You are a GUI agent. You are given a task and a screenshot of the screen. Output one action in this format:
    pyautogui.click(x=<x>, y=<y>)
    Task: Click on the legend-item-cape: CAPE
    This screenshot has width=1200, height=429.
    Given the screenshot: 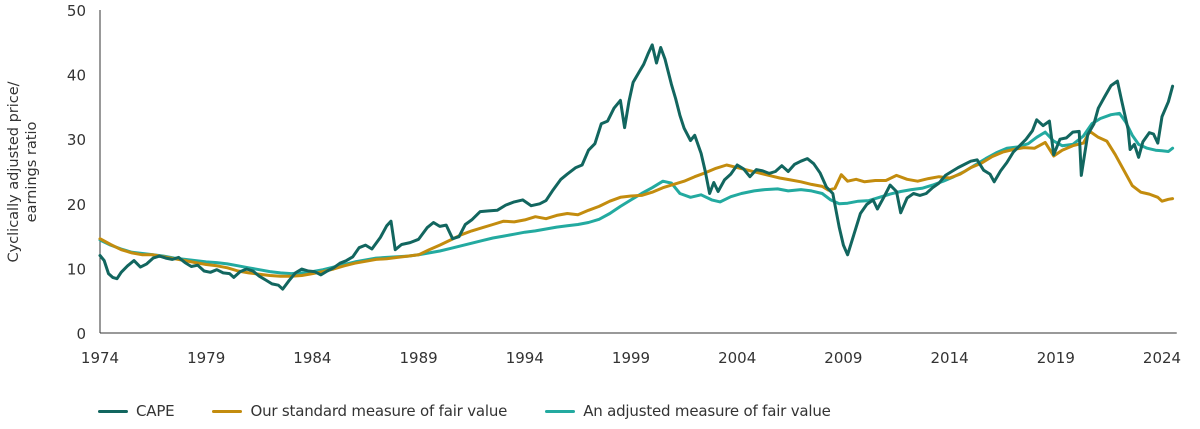 What is the action you would take?
    pyautogui.click(x=136, y=411)
    